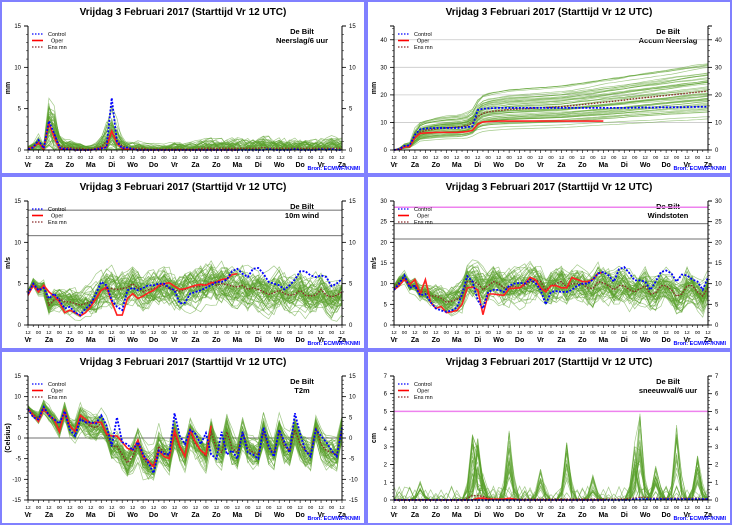 The image size is (732, 525). What do you see at coordinates (302, 40) in the screenshot?
I see `variable-label: Neerslag/6 uur` at bounding box center [302, 40].